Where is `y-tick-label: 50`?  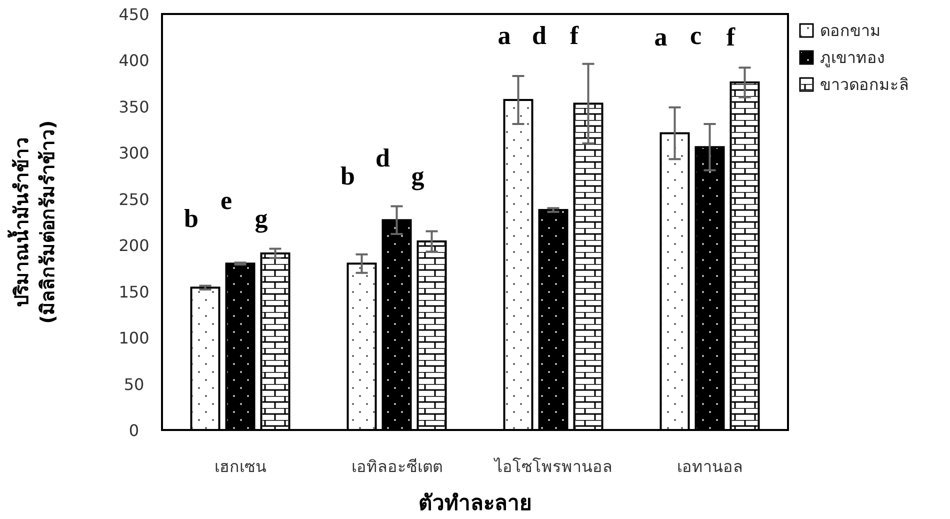
y-tick-label: 50 is located at coordinates (134, 384).